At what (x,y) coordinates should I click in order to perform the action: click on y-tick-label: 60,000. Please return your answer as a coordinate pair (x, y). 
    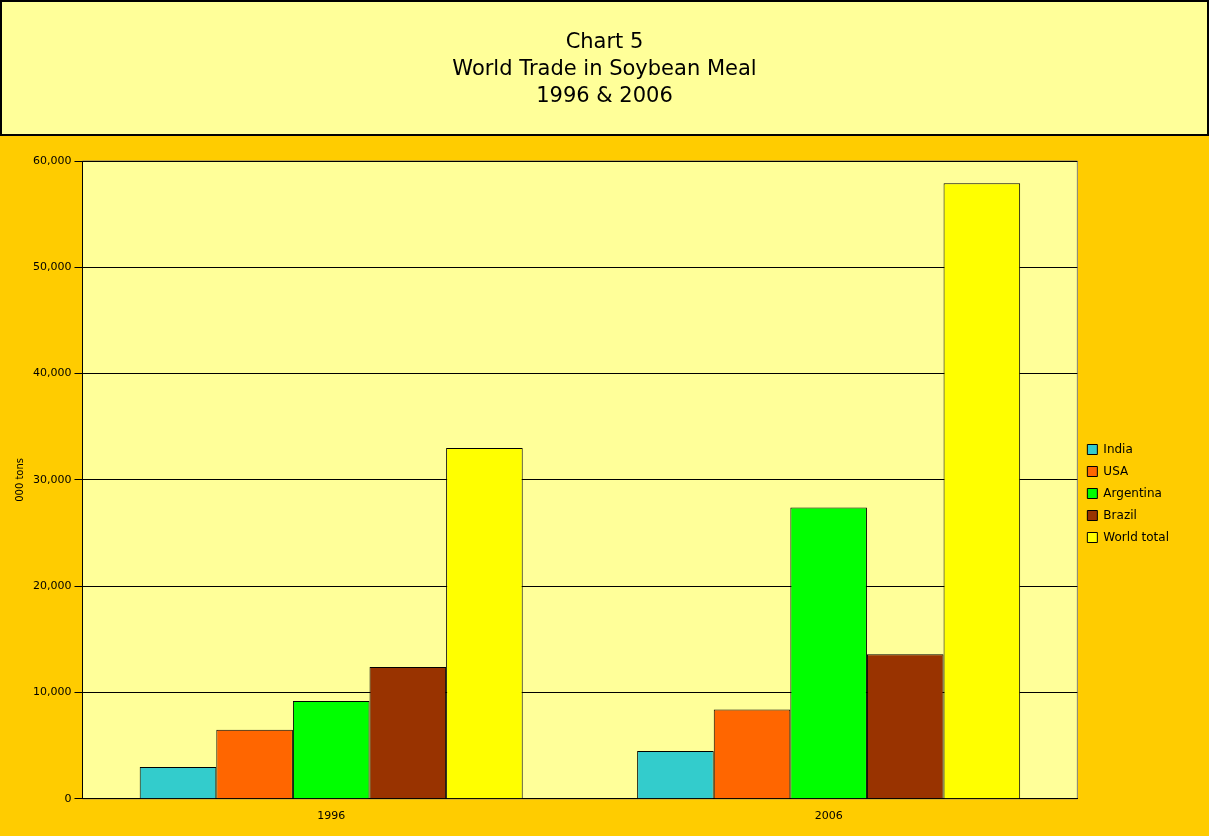
    Looking at the image, I should click on (52, 160).